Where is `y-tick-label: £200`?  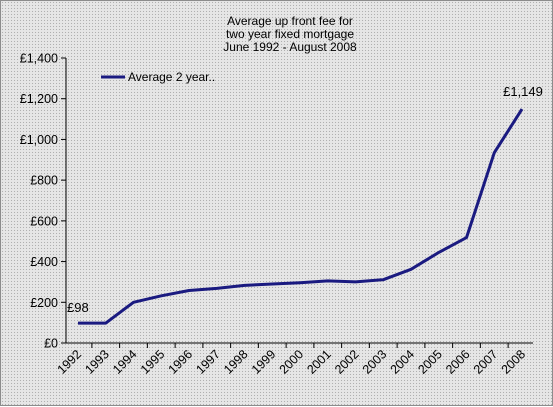 y-tick-label: £200 is located at coordinates (44, 303).